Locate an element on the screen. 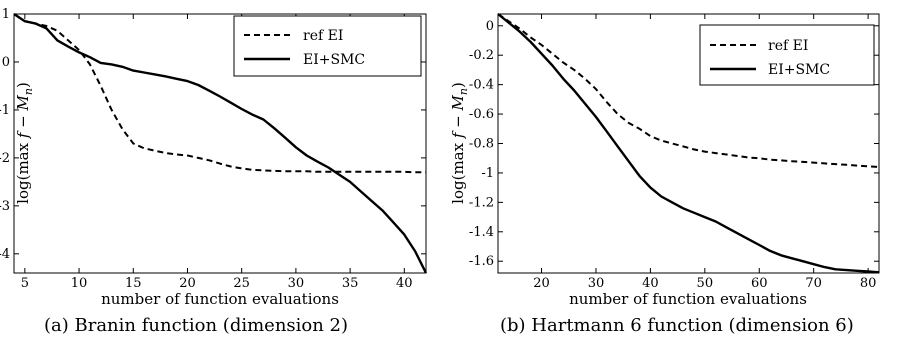  y-tick-label: -1.6 is located at coordinates (481, 261).